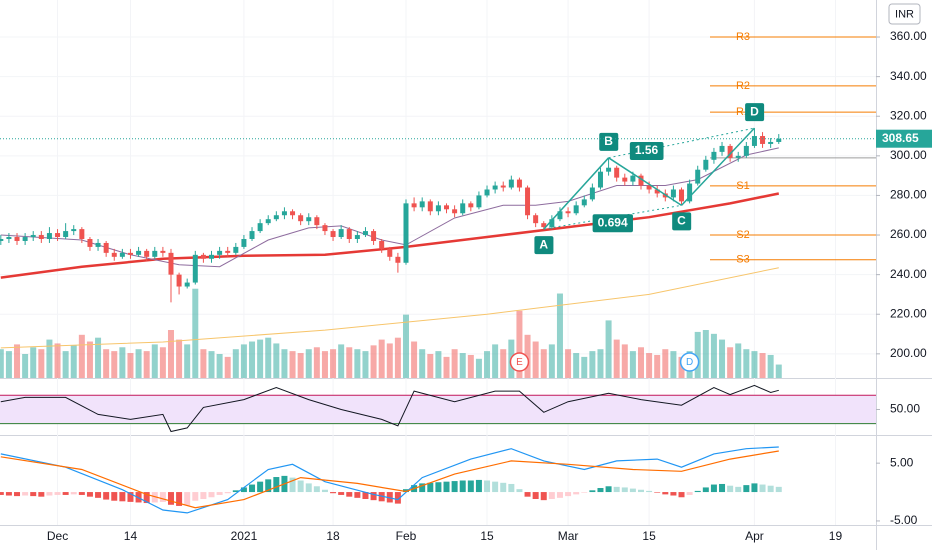 The image size is (932, 550). What do you see at coordinates (908, 155) in the screenshot?
I see `y-tick-label: 300.00` at bounding box center [908, 155].